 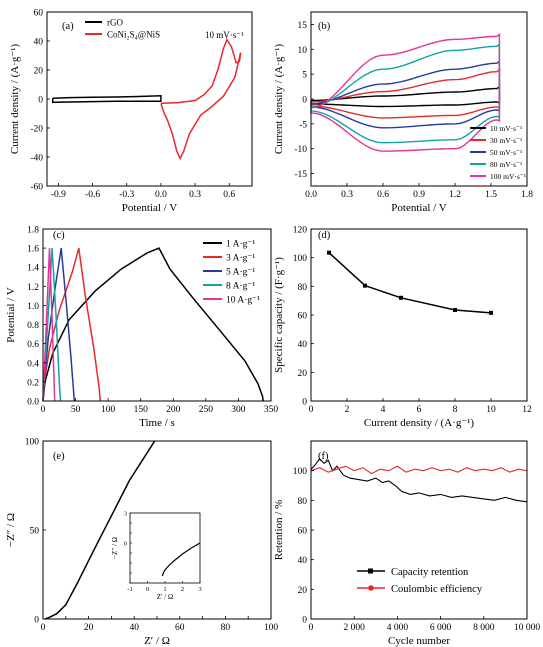 I want to click on x-axis-label: Z′ / Ω, so click(x=157, y=641).